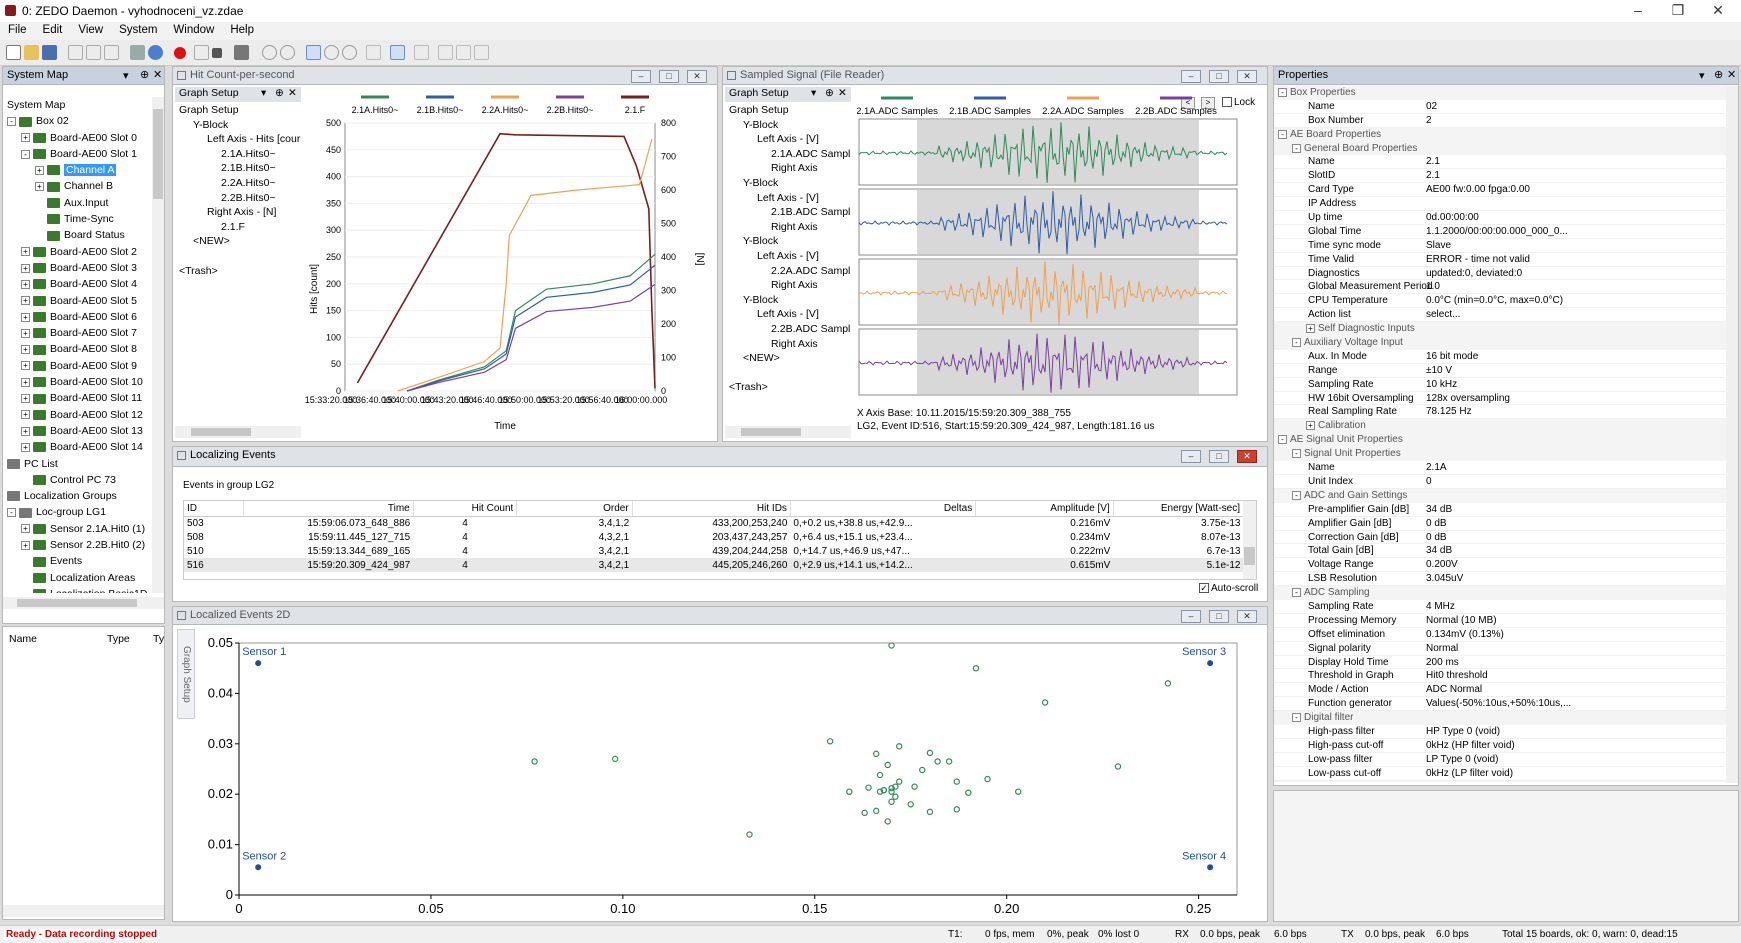 The height and width of the screenshot is (943, 1741). Describe the element at coordinates (1179, 509) in the screenshot. I see `column-header: Energy [Watt-sec]` at that location.